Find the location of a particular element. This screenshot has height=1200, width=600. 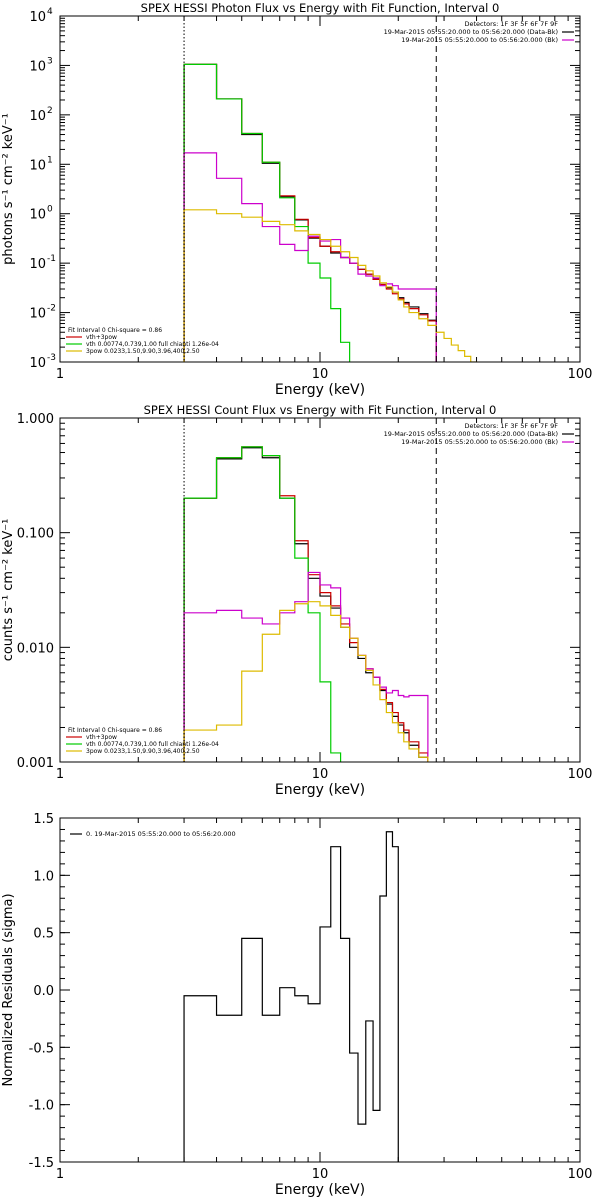

y-axis-label: Normalized Residuals (sigma) is located at coordinates (8, 989).